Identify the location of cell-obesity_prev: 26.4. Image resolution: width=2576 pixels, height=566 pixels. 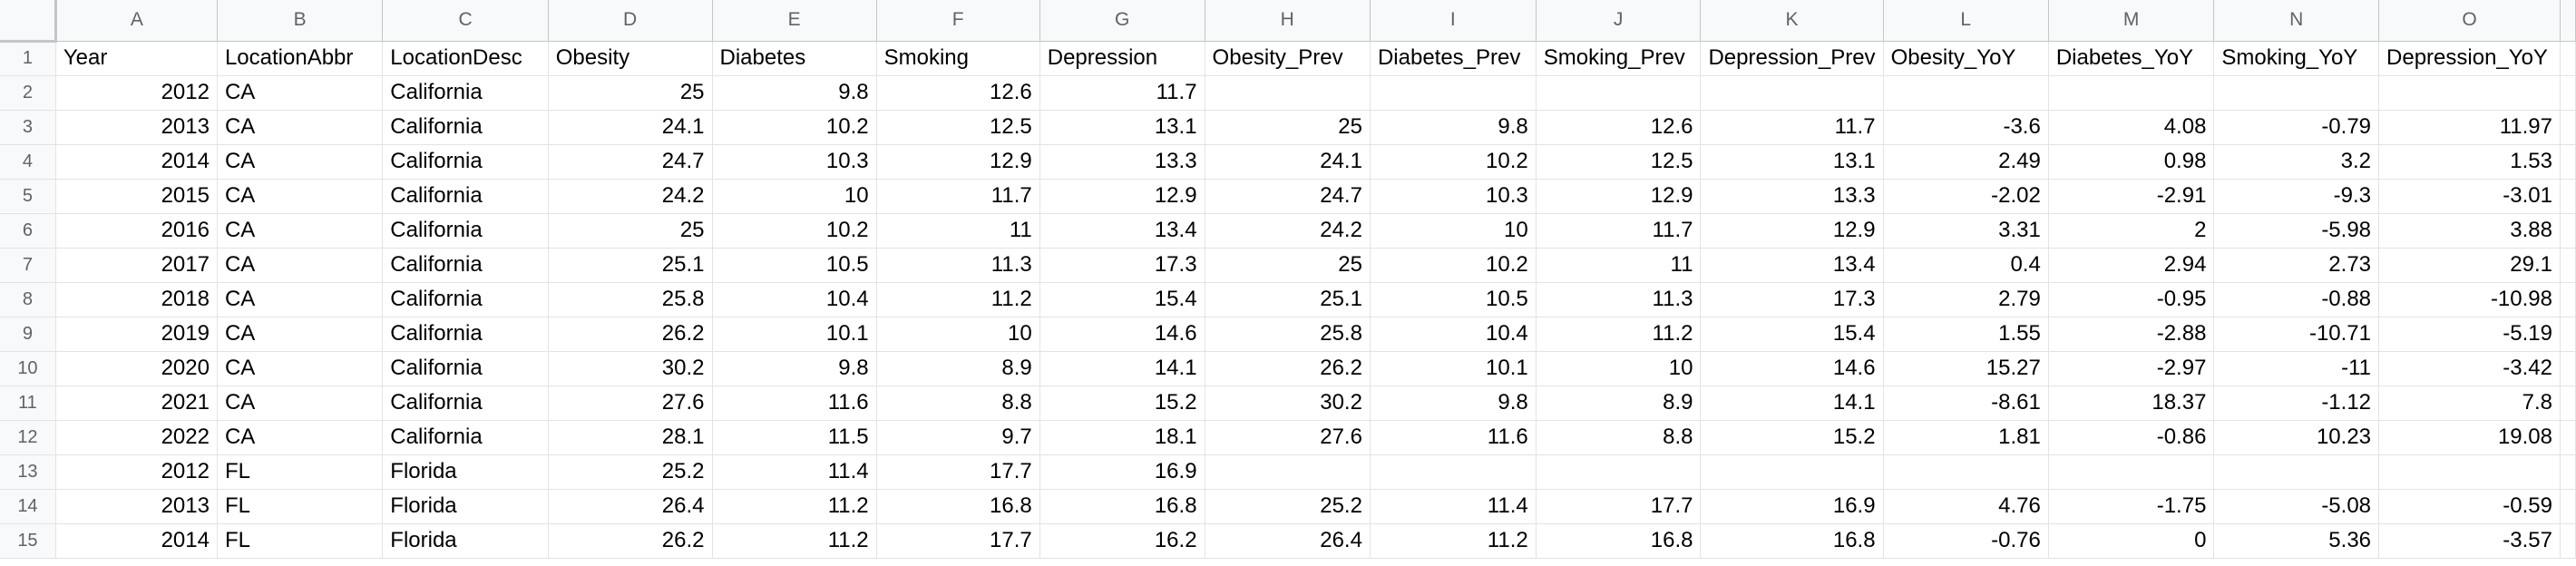
(1288, 541).